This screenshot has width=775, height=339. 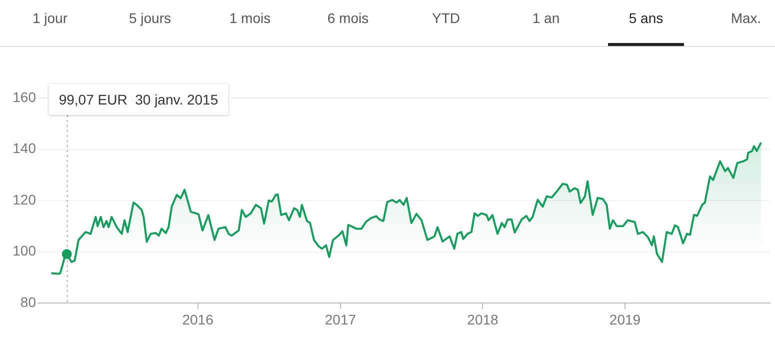 I want to click on y-tick-label: 120, so click(x=24, y=199).